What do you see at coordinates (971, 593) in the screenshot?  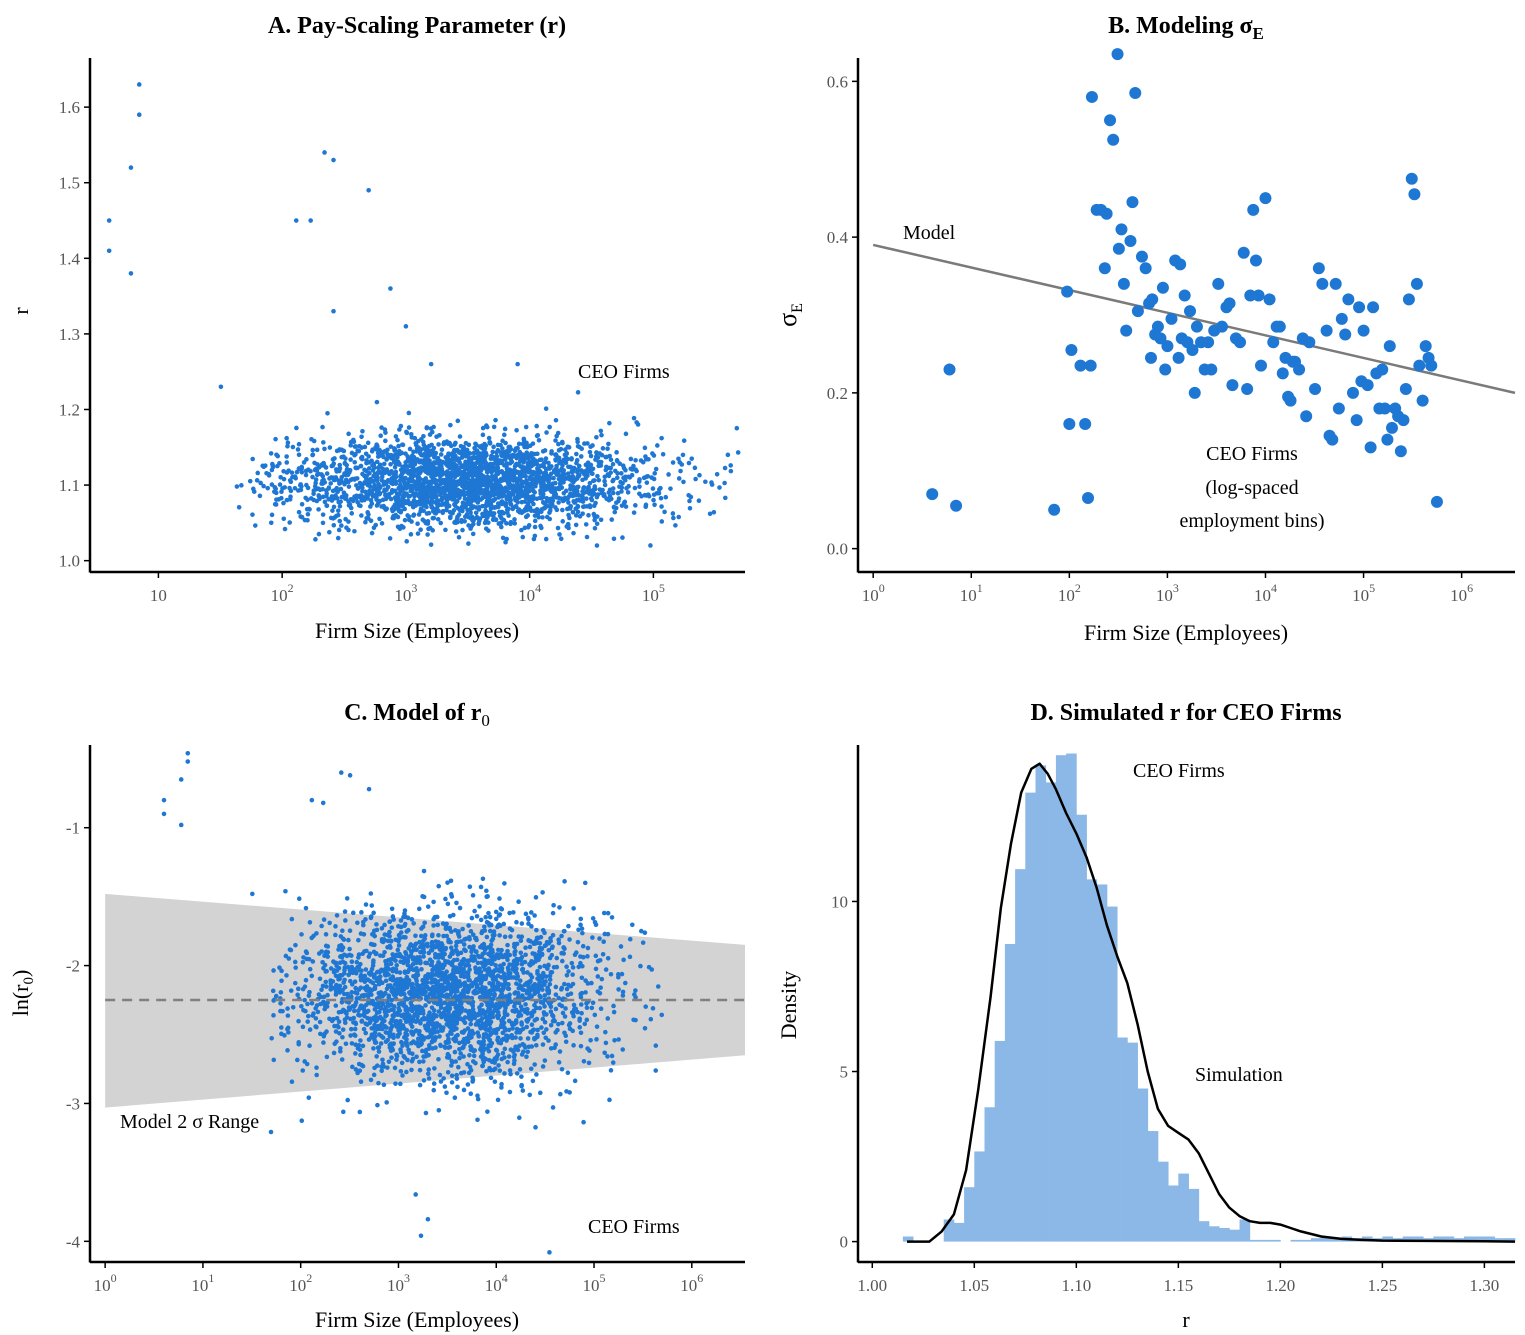 I see `x-tick-label: 10¹` at bounding box center [971, 593].